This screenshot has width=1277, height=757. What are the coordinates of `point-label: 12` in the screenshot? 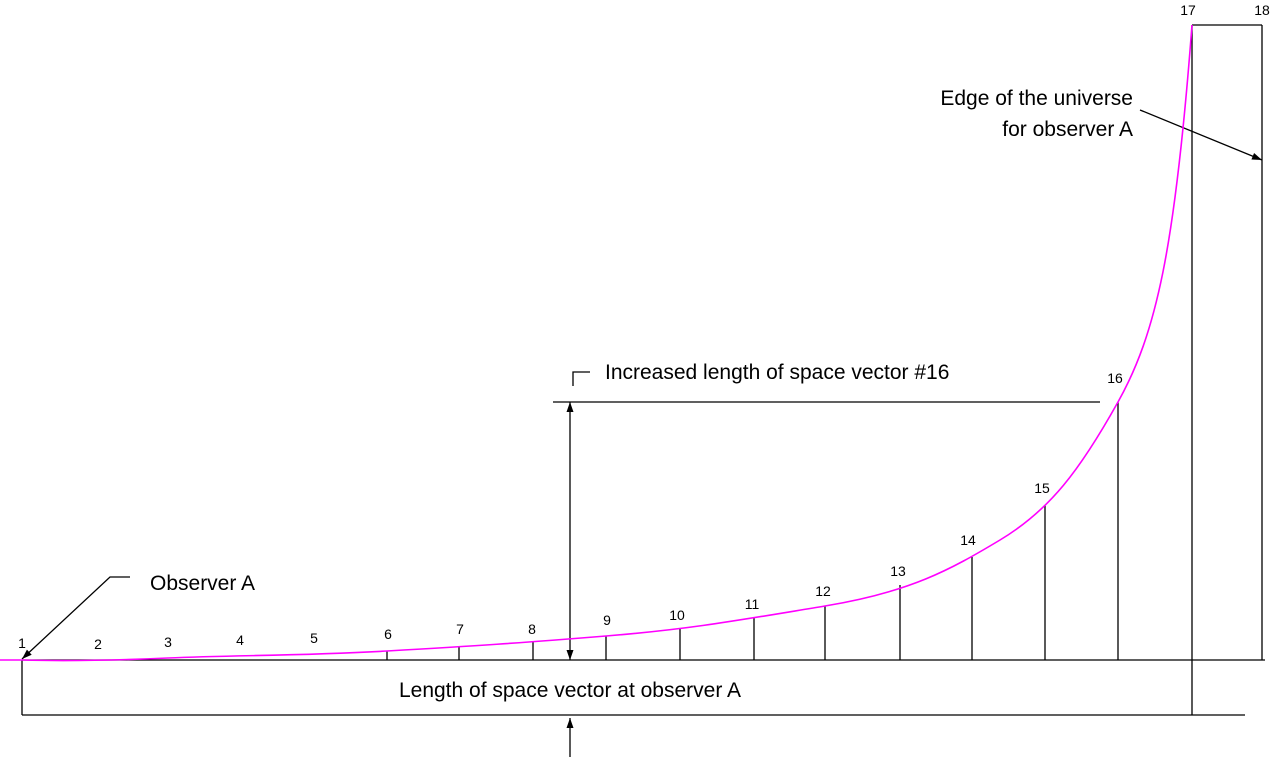 It's located at (823, 591).